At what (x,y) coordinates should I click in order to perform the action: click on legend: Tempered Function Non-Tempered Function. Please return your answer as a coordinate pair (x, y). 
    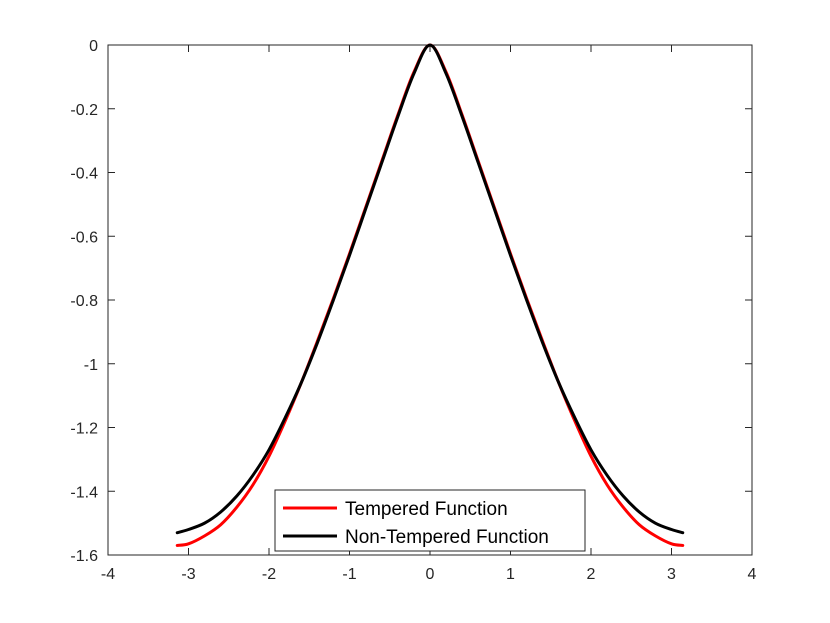
    Looking at the image, I should click on (430, 520).